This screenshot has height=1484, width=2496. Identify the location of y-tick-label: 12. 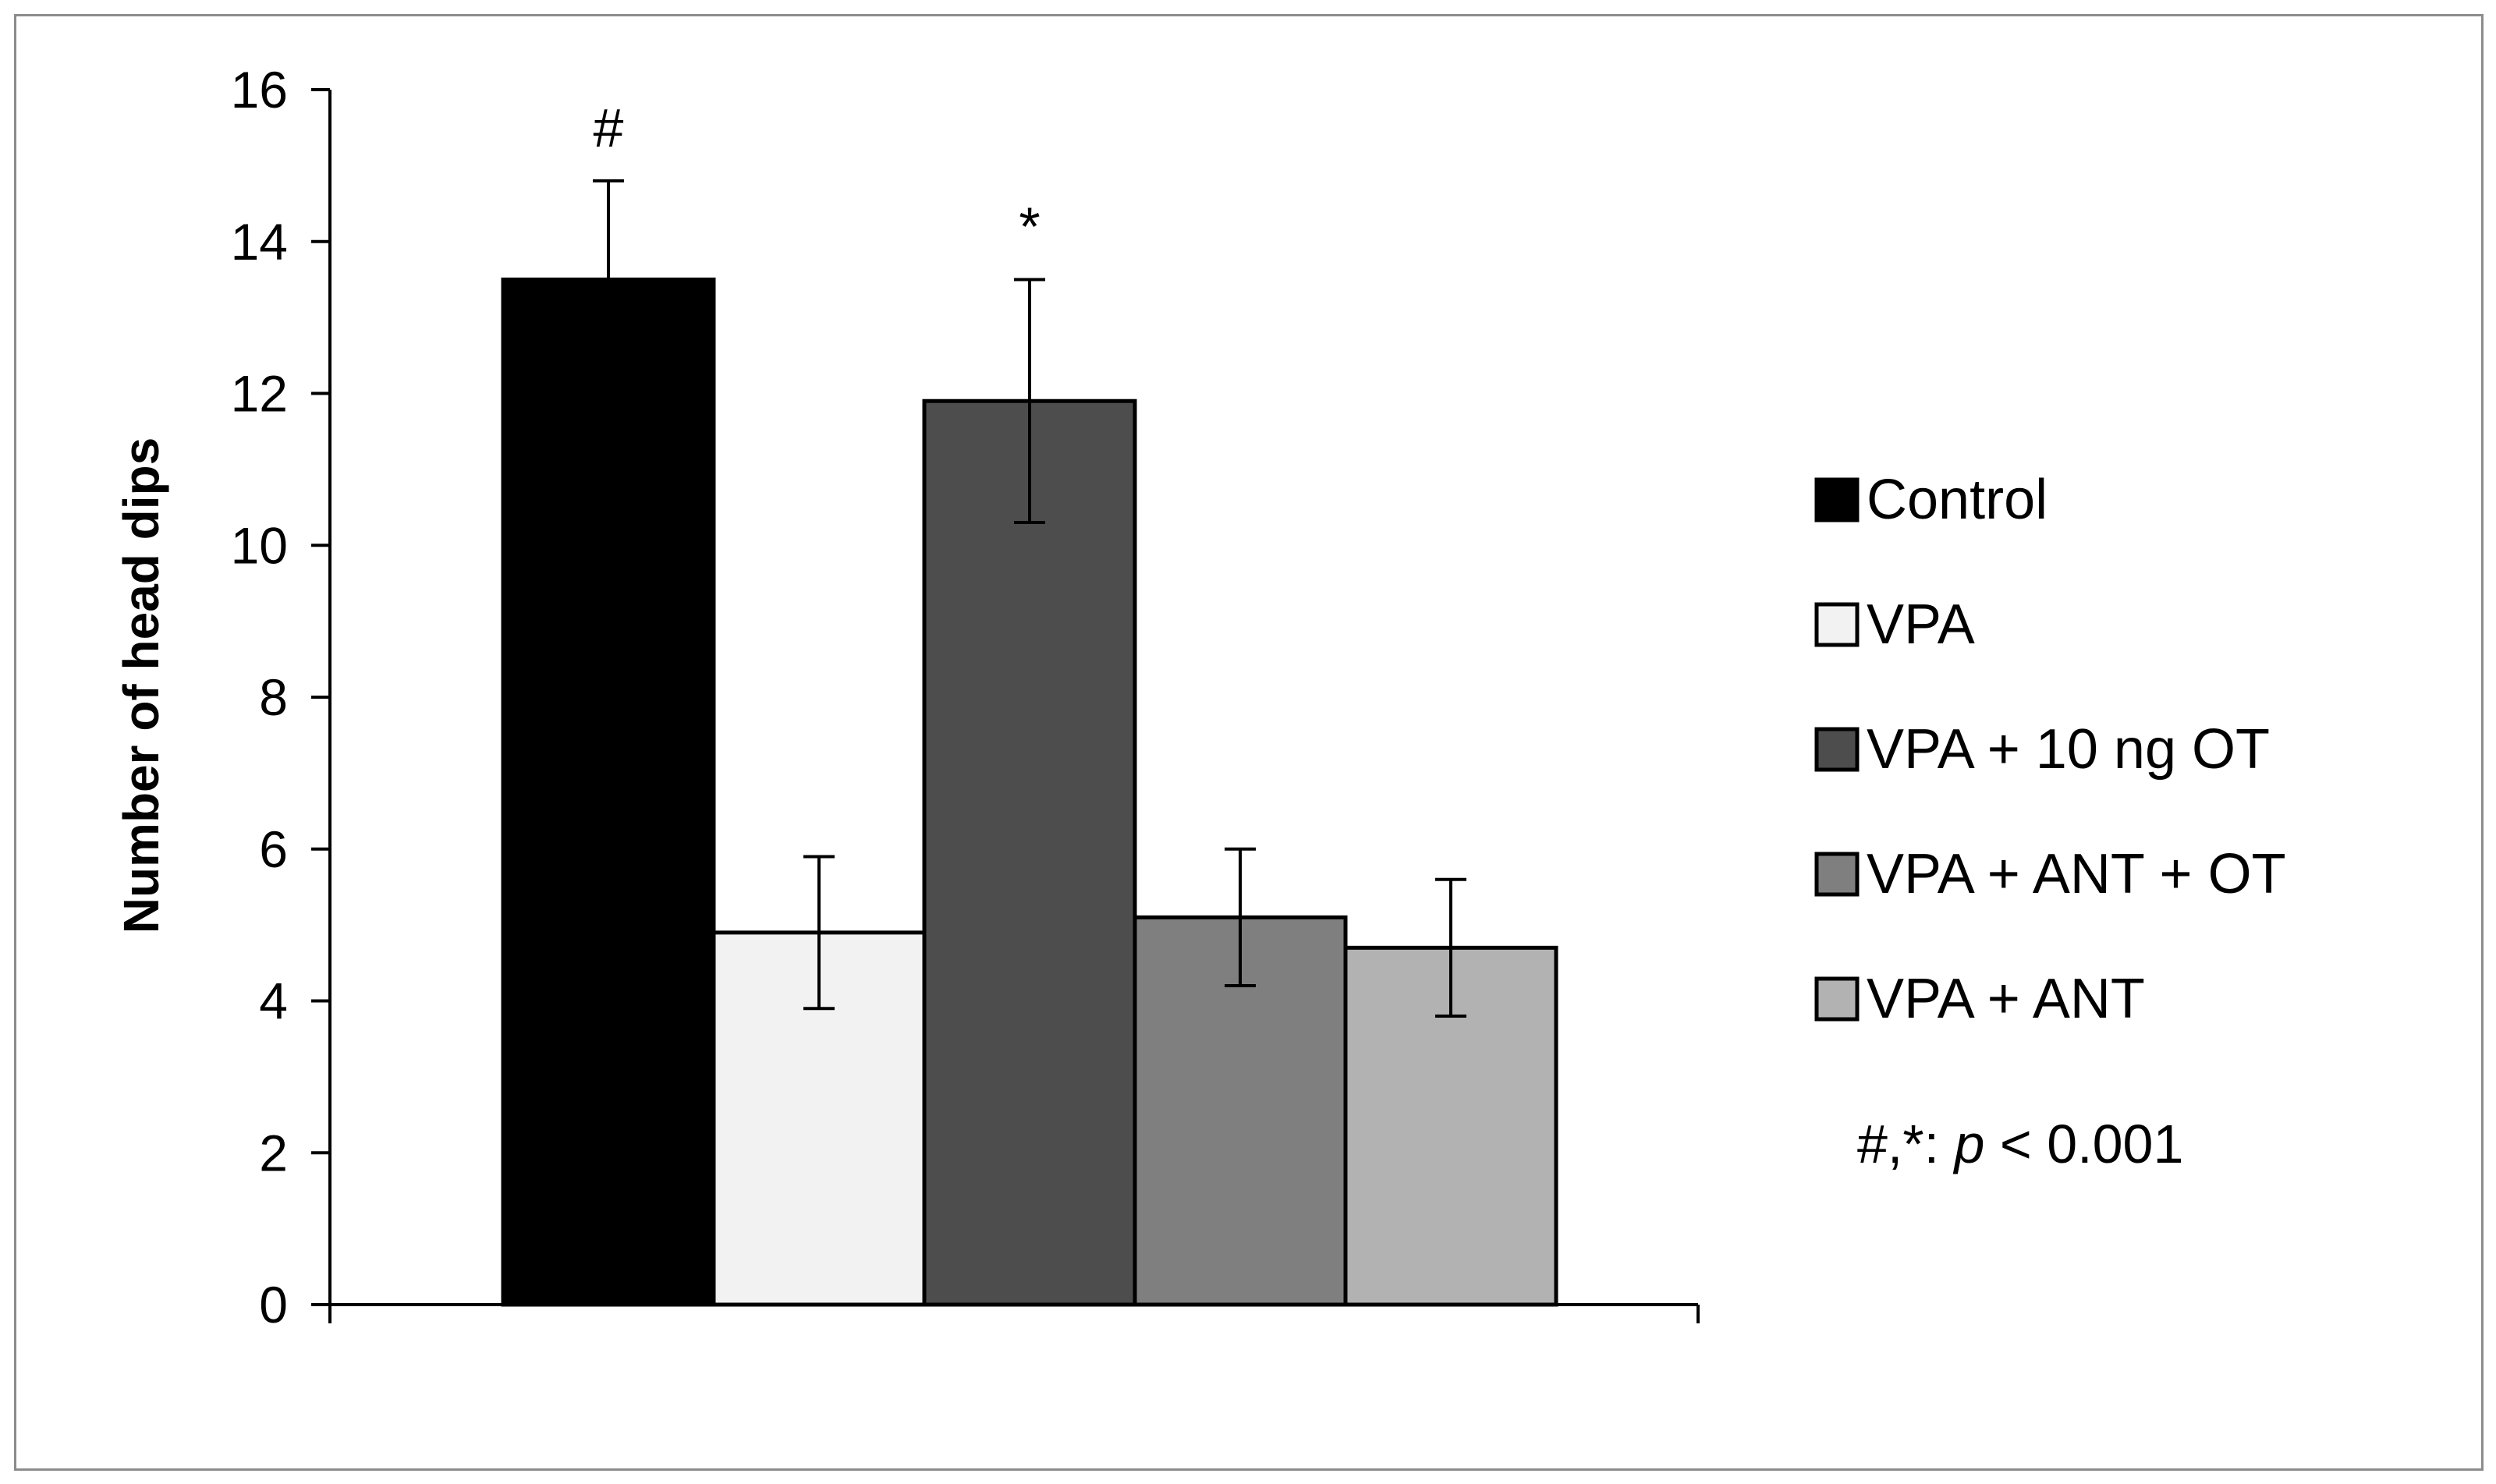
(260, 394).